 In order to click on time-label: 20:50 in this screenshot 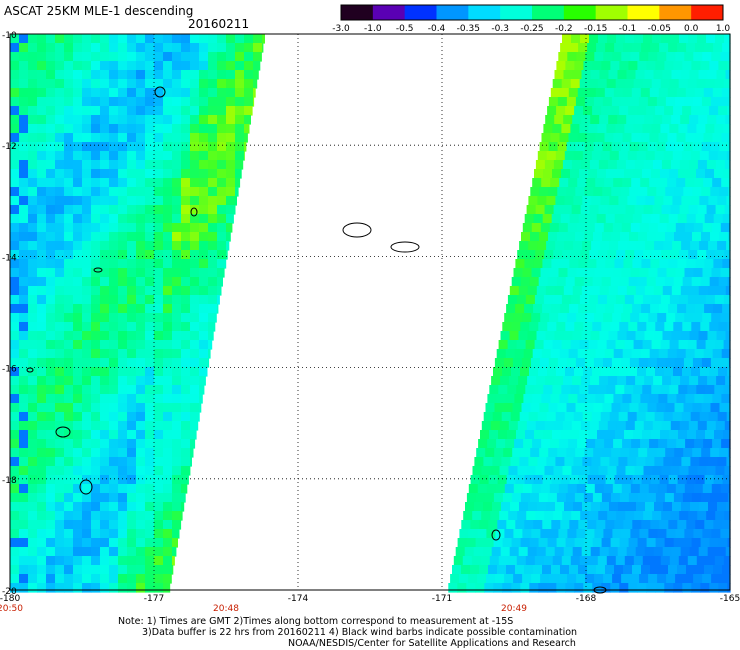, I will do `click(11, 609)`.